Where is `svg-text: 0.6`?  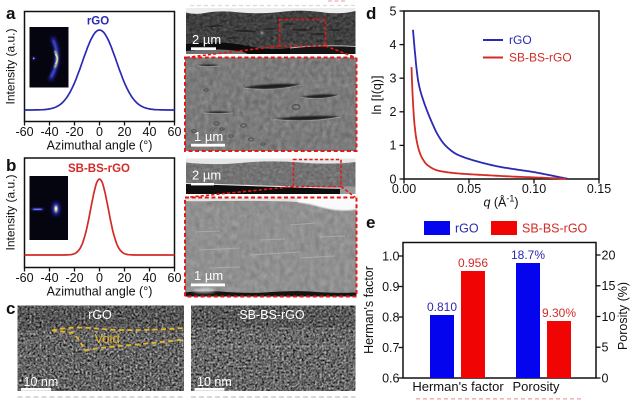
svg-text: 0.6 is located at coordinates (390, 378).